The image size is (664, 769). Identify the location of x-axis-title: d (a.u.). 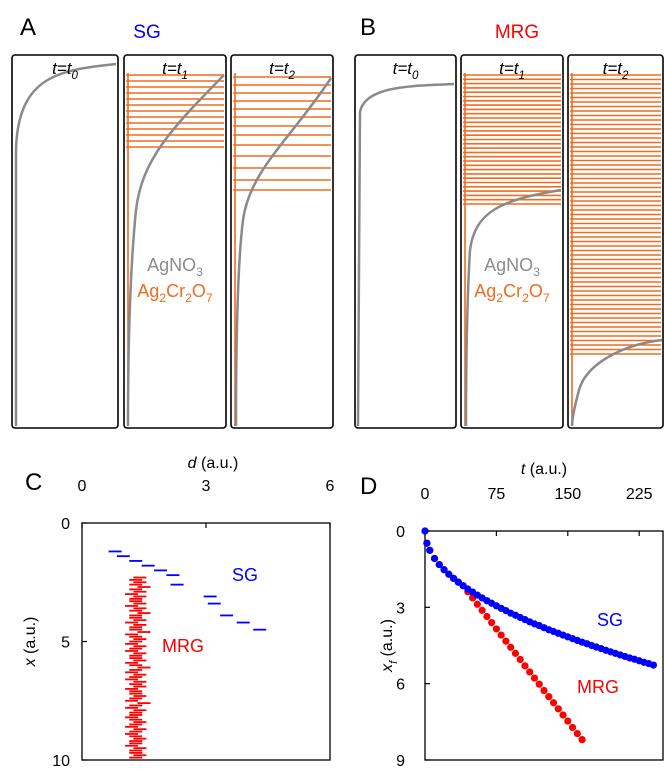
(213, 463).